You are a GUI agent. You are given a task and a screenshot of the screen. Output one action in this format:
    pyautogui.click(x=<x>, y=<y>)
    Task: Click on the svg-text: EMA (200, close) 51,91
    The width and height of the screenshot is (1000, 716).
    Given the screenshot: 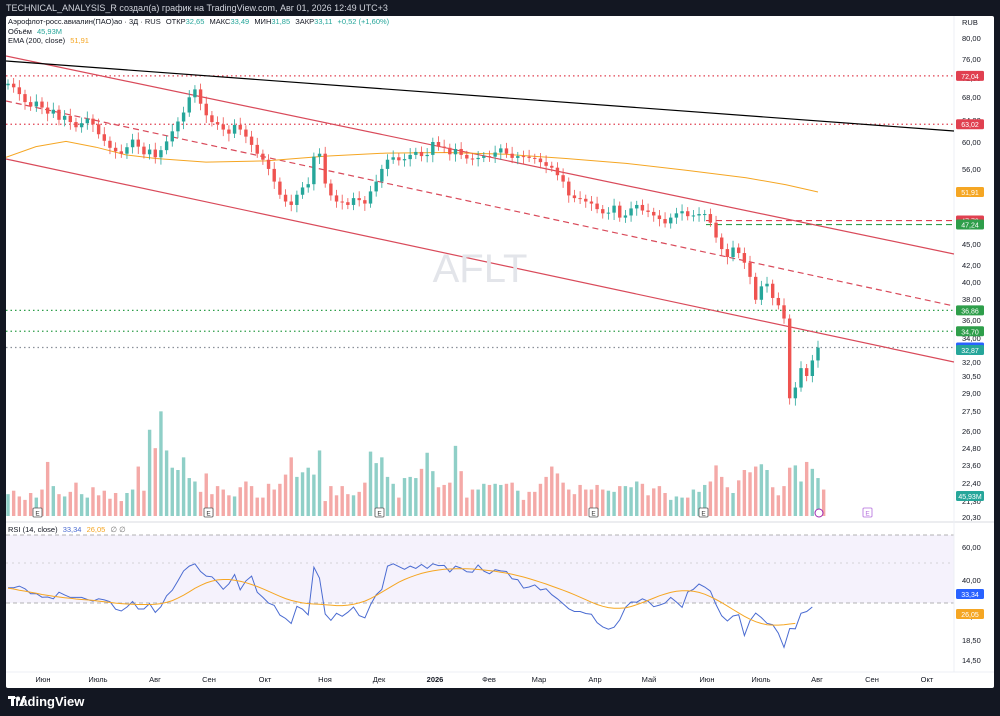 What is the action you would take?
    pyautogui.click(x=48, y=40)
    